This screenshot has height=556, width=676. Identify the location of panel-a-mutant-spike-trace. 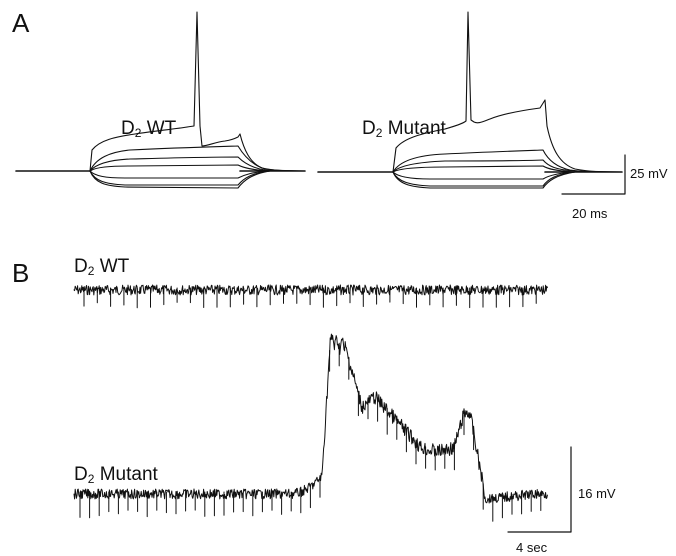
(507, 92).